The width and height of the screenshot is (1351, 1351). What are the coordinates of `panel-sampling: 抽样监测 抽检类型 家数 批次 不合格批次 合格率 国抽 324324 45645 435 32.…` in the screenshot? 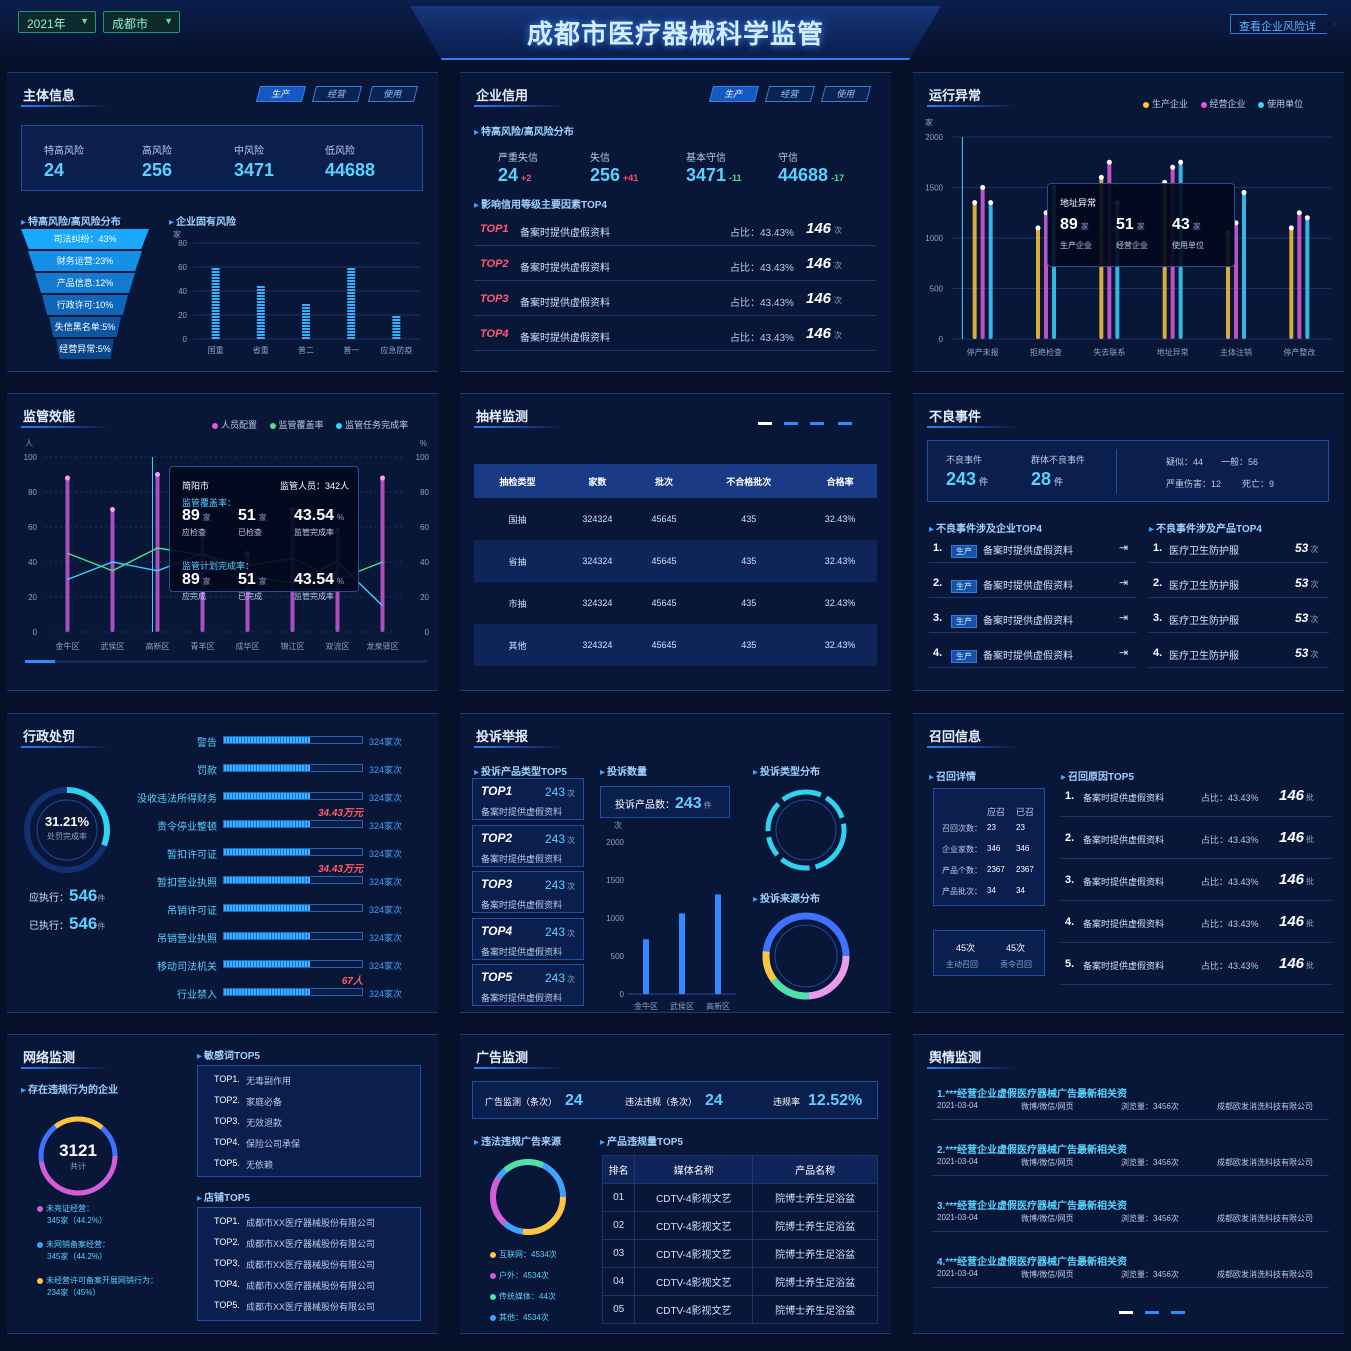 It's located at (675, 542).